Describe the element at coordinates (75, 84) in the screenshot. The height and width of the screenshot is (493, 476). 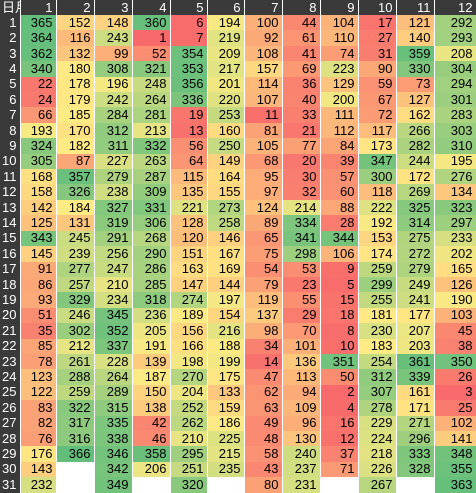
I see `draft-number-cell: 178` at that location.